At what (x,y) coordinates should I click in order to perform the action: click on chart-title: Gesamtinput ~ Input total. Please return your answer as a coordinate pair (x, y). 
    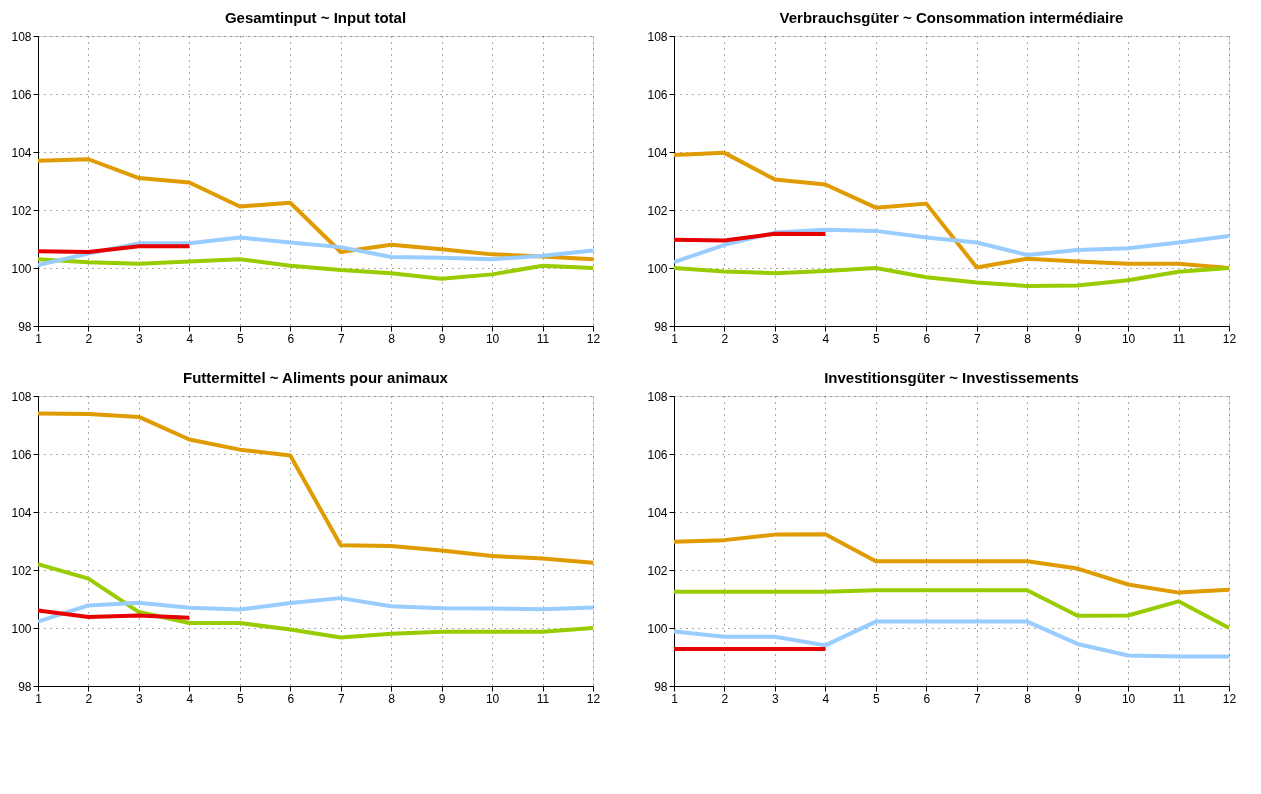
    Looking at the image, I should click on (315, 17).